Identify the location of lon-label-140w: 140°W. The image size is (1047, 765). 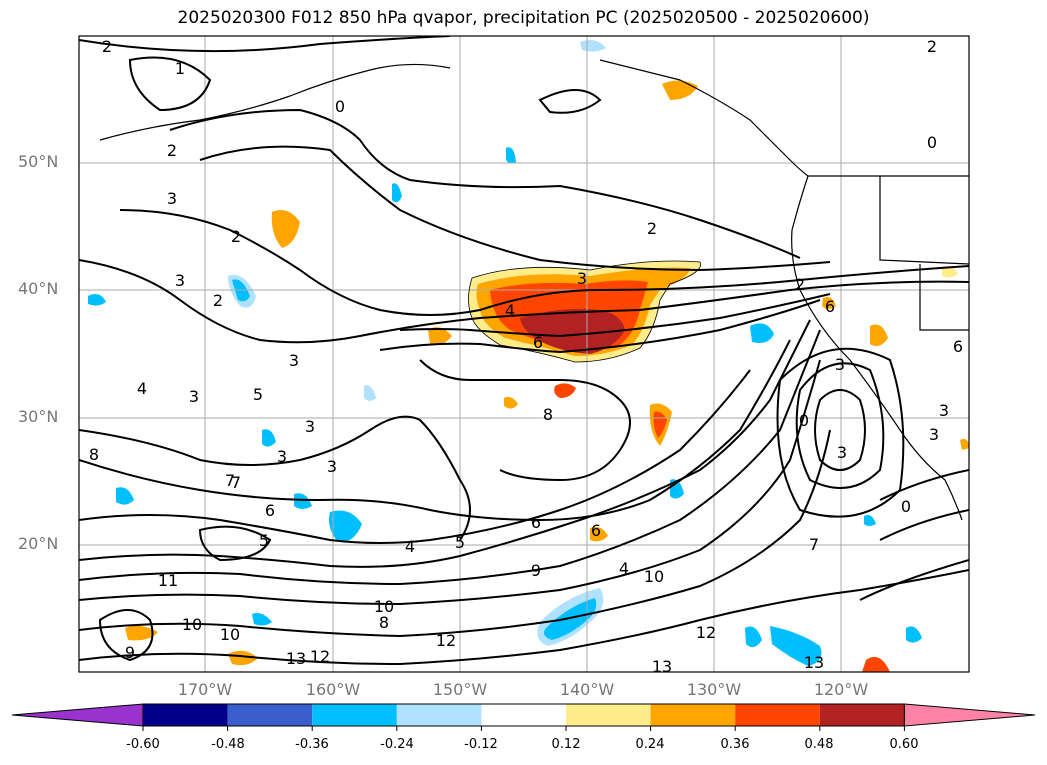
(587, 689).